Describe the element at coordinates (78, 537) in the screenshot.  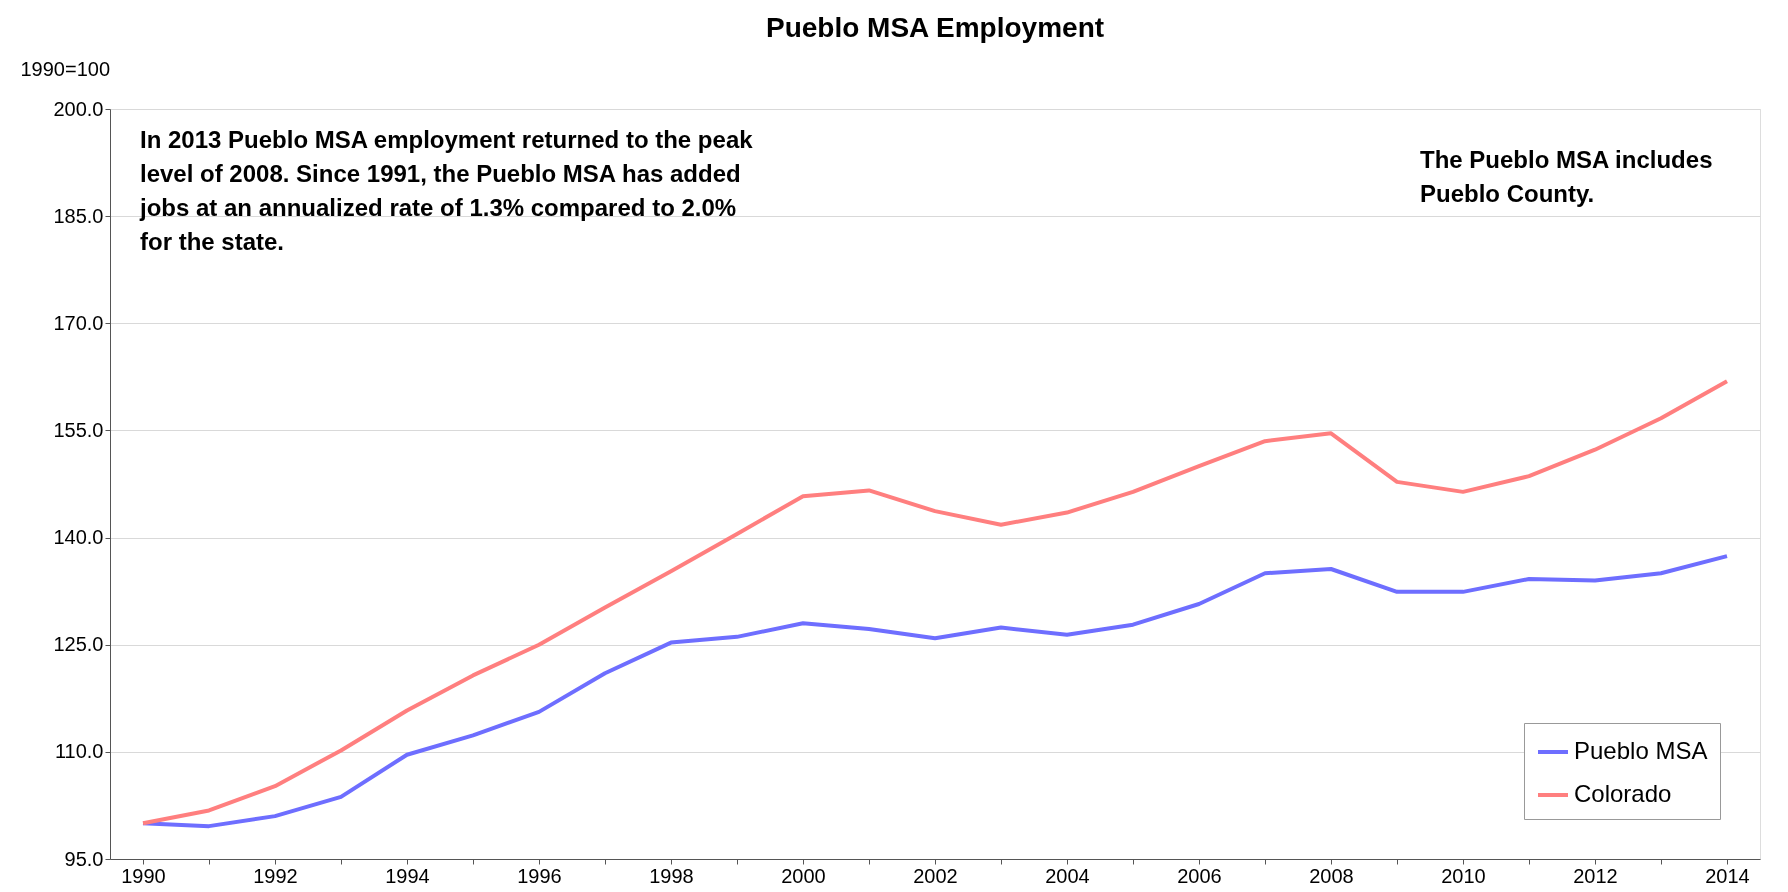
I see `y-tick-label: 140.0` at that location.